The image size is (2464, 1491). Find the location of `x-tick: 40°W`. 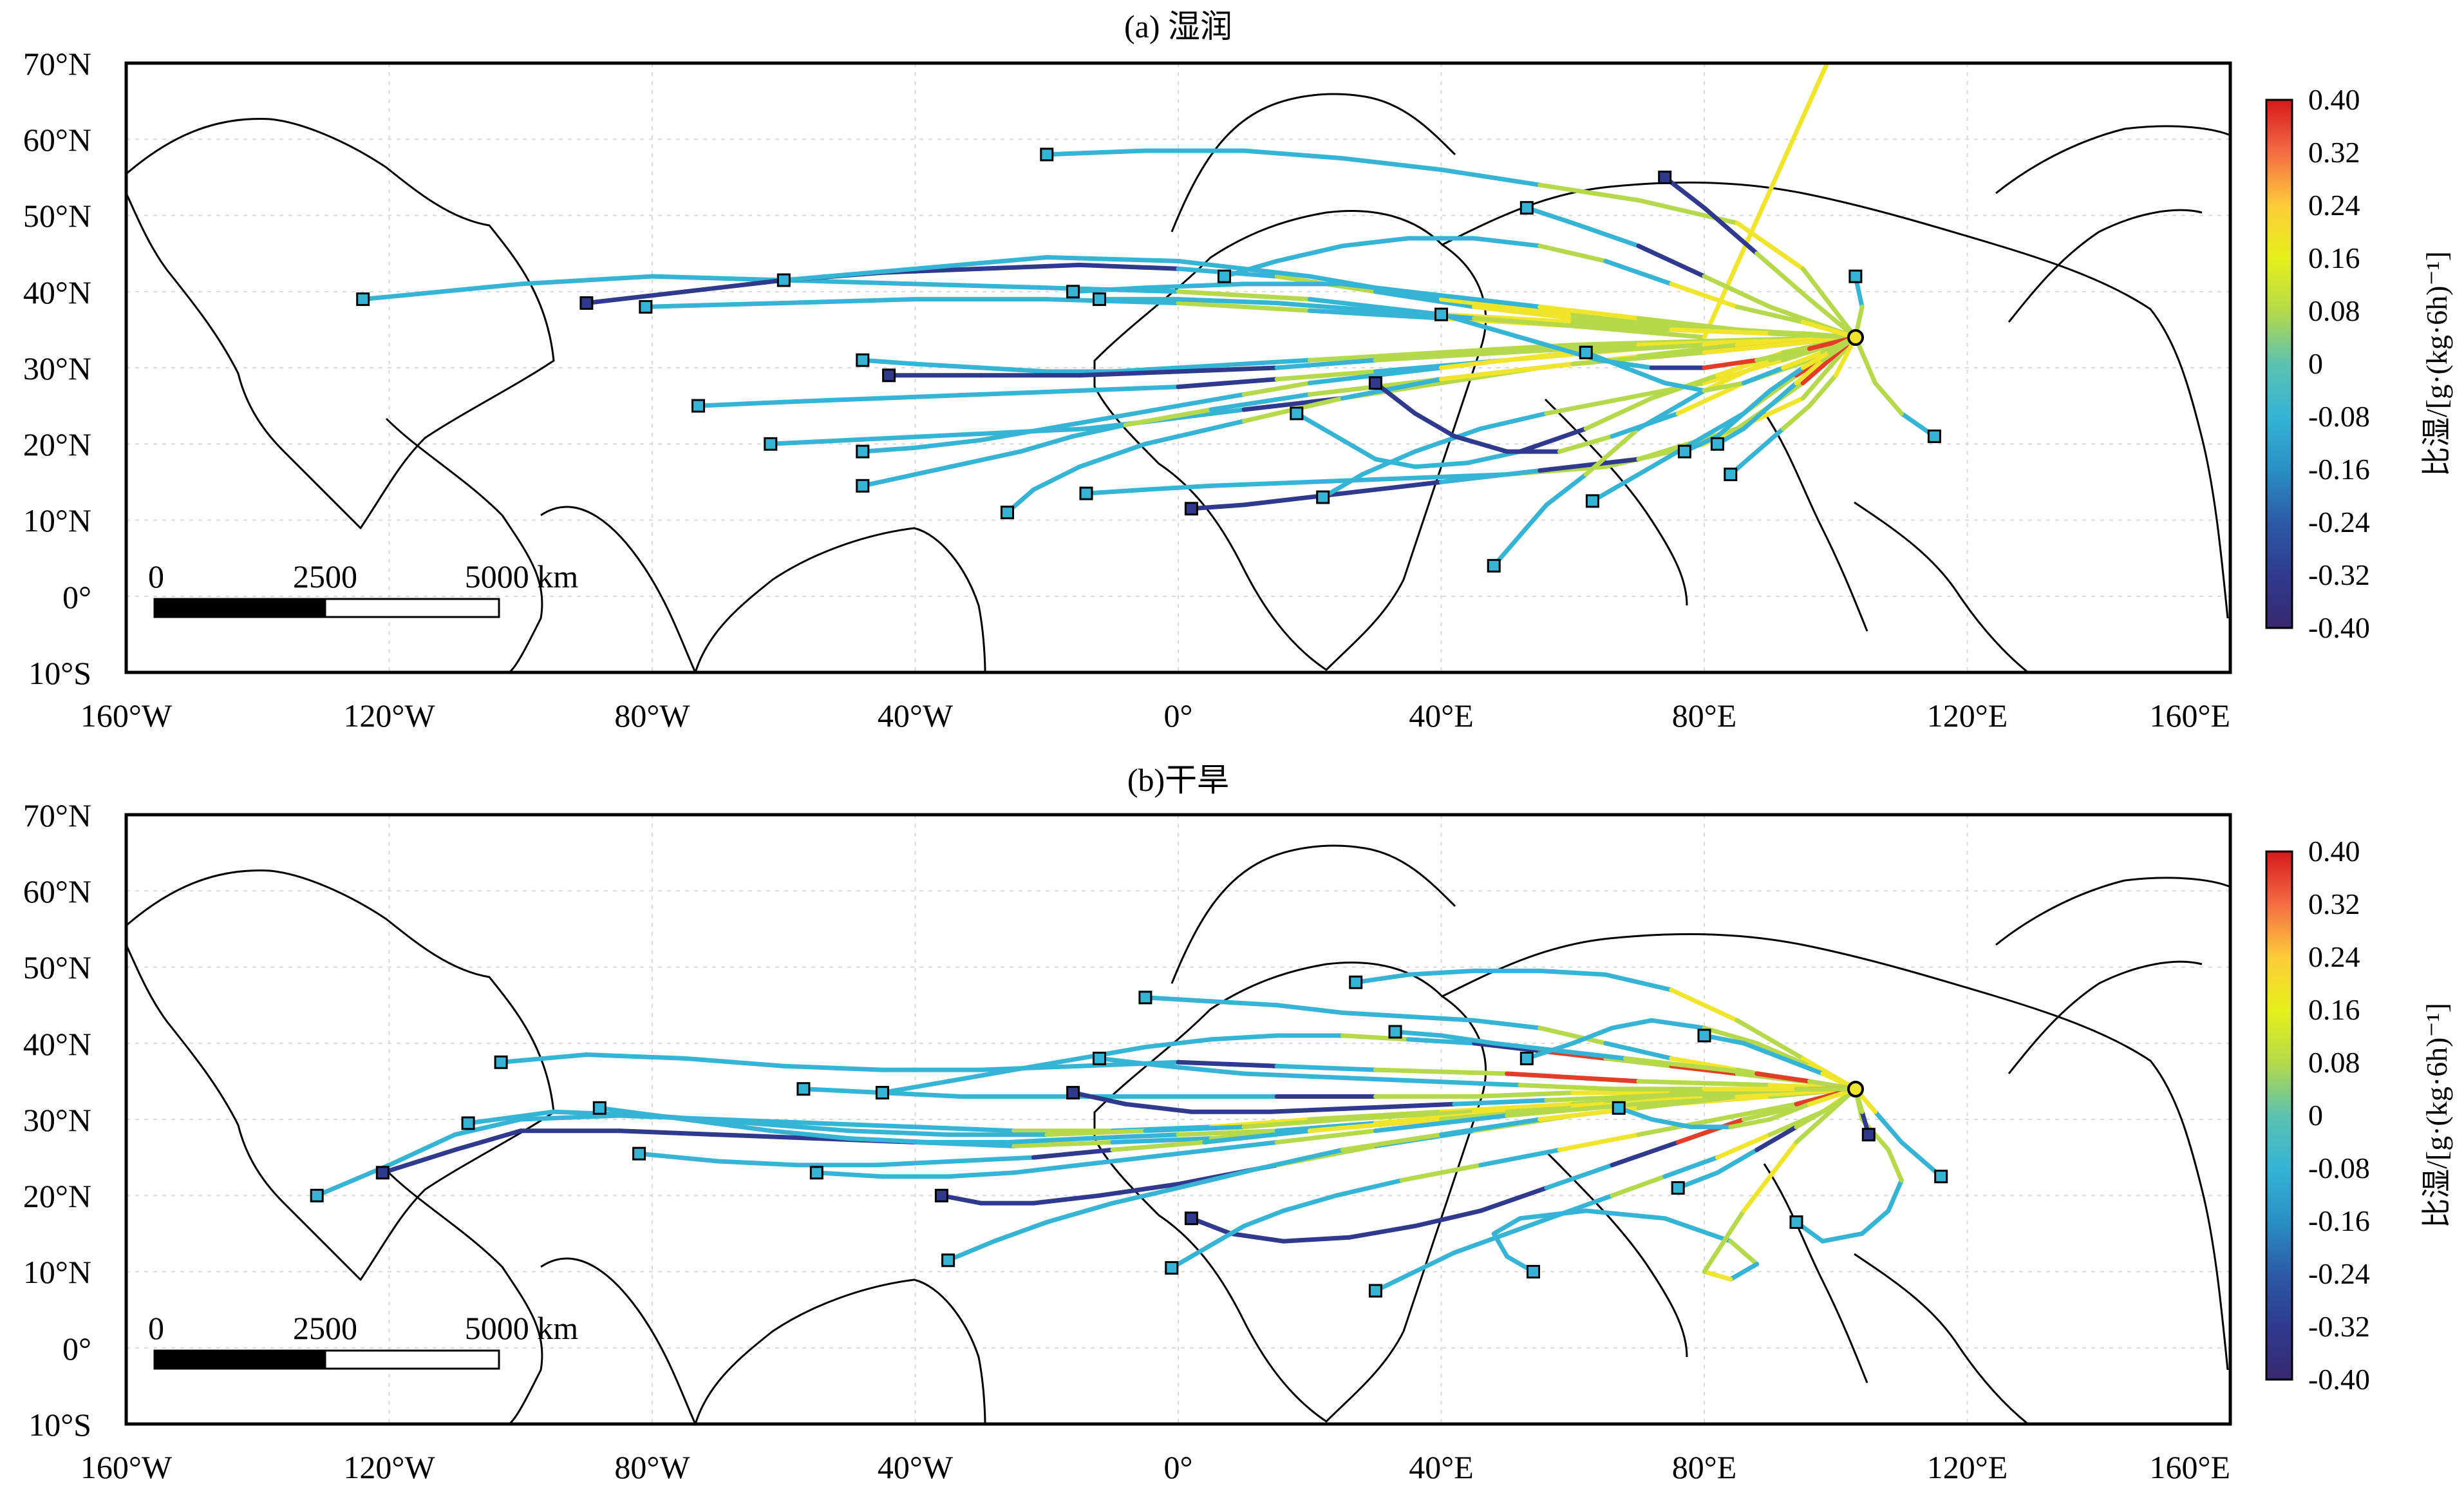

x-tick: 40°W is located at coordinates (916, 1467).